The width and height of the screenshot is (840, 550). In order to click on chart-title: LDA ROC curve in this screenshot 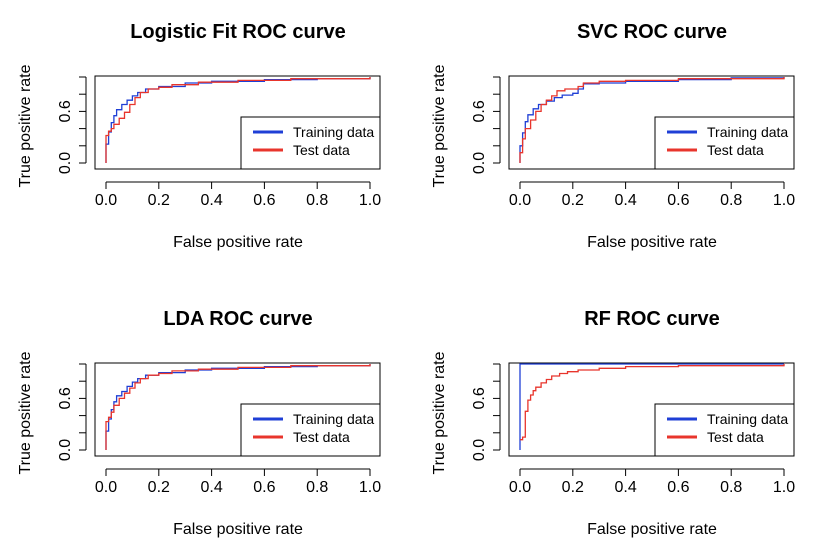, I will do `click(237, 319)`.